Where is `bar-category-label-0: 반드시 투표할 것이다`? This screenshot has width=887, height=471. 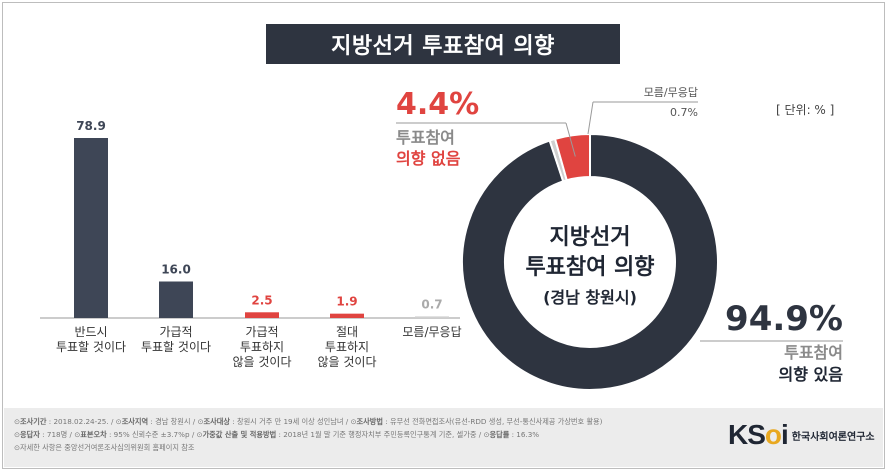 bar-category-label-0: 반드시 투표할 것이다 is located at coordinates (91, 339).